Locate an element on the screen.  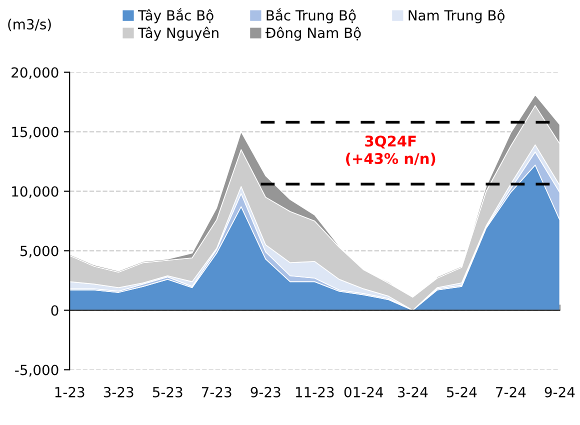
x-tick-label: 7-23 is located at coordinates (217, 392).